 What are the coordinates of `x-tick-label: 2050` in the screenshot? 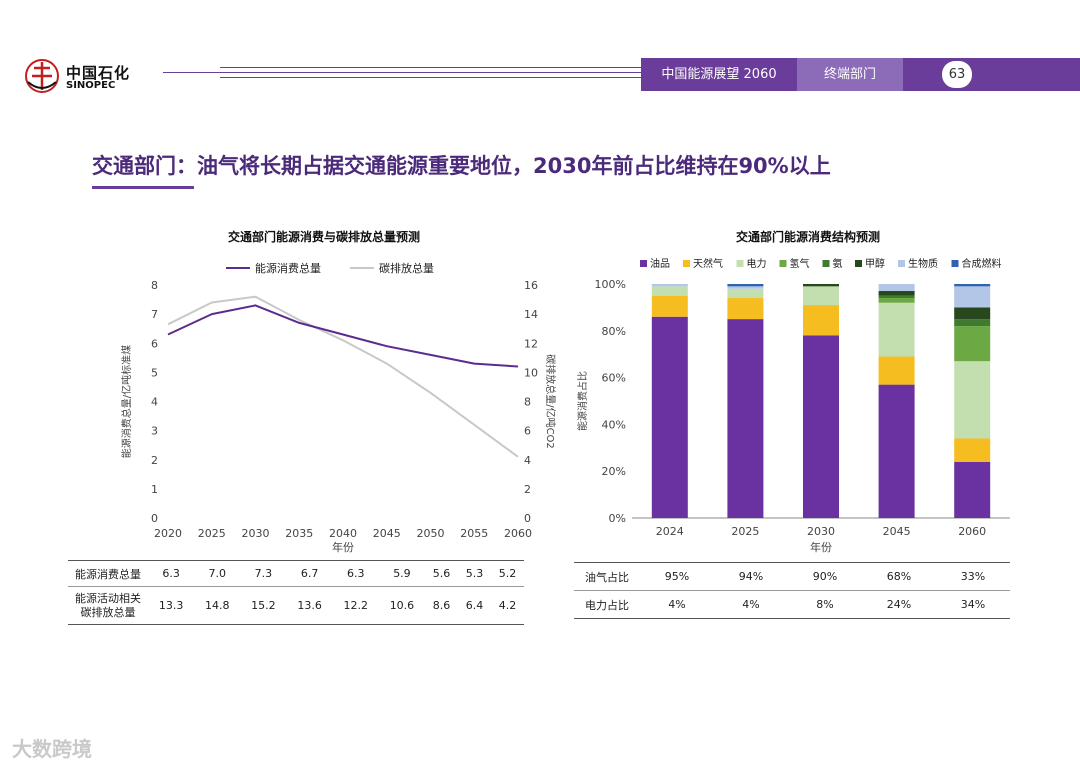 It's located at (431, 533).